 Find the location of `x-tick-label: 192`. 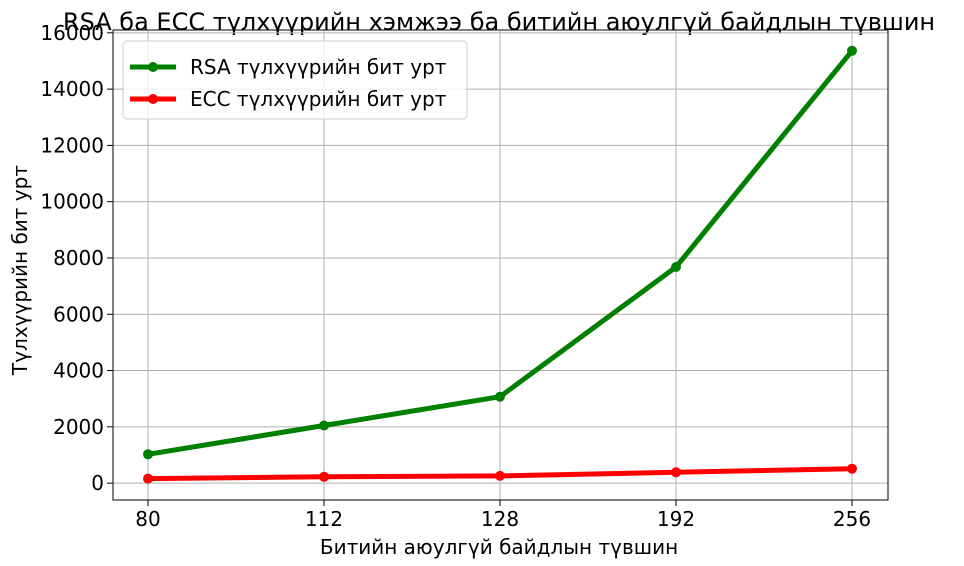

x-tick-label: 192 is located at coordinates (676, 519).